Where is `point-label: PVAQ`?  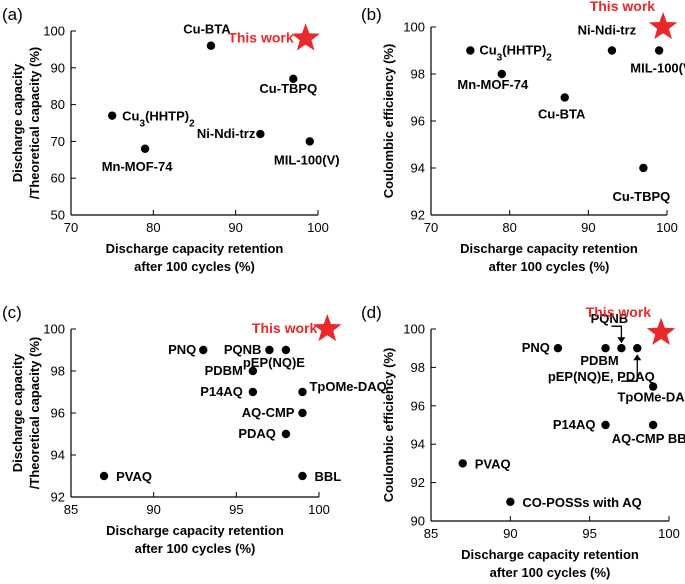 point-label: PVAQ is located at coordinates (134, 476).